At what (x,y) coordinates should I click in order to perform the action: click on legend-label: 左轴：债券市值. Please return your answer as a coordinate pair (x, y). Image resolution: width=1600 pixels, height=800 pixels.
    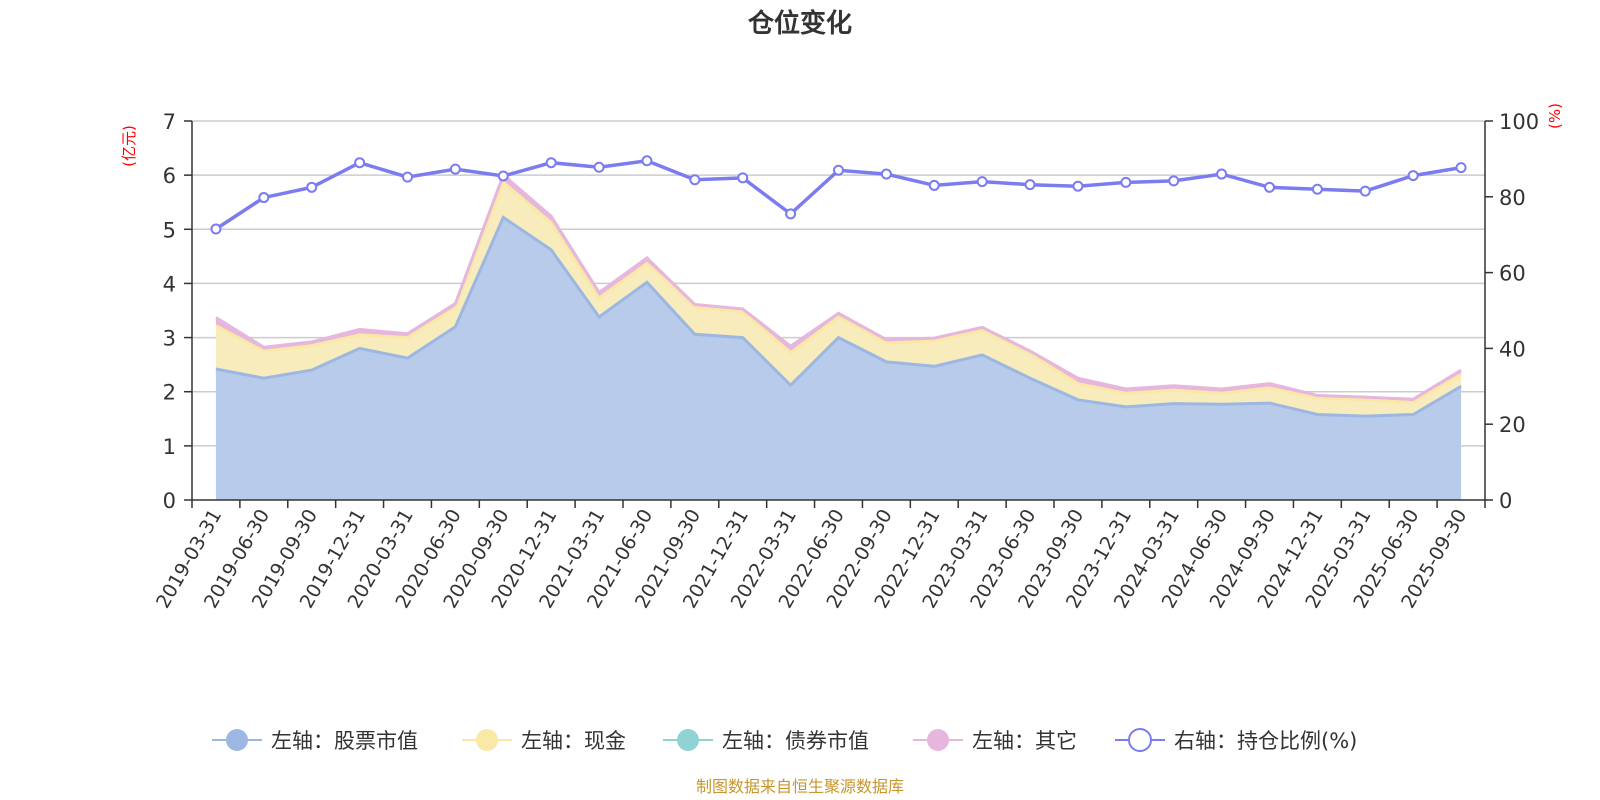
    Looking at the image, I should click on (795, 741).